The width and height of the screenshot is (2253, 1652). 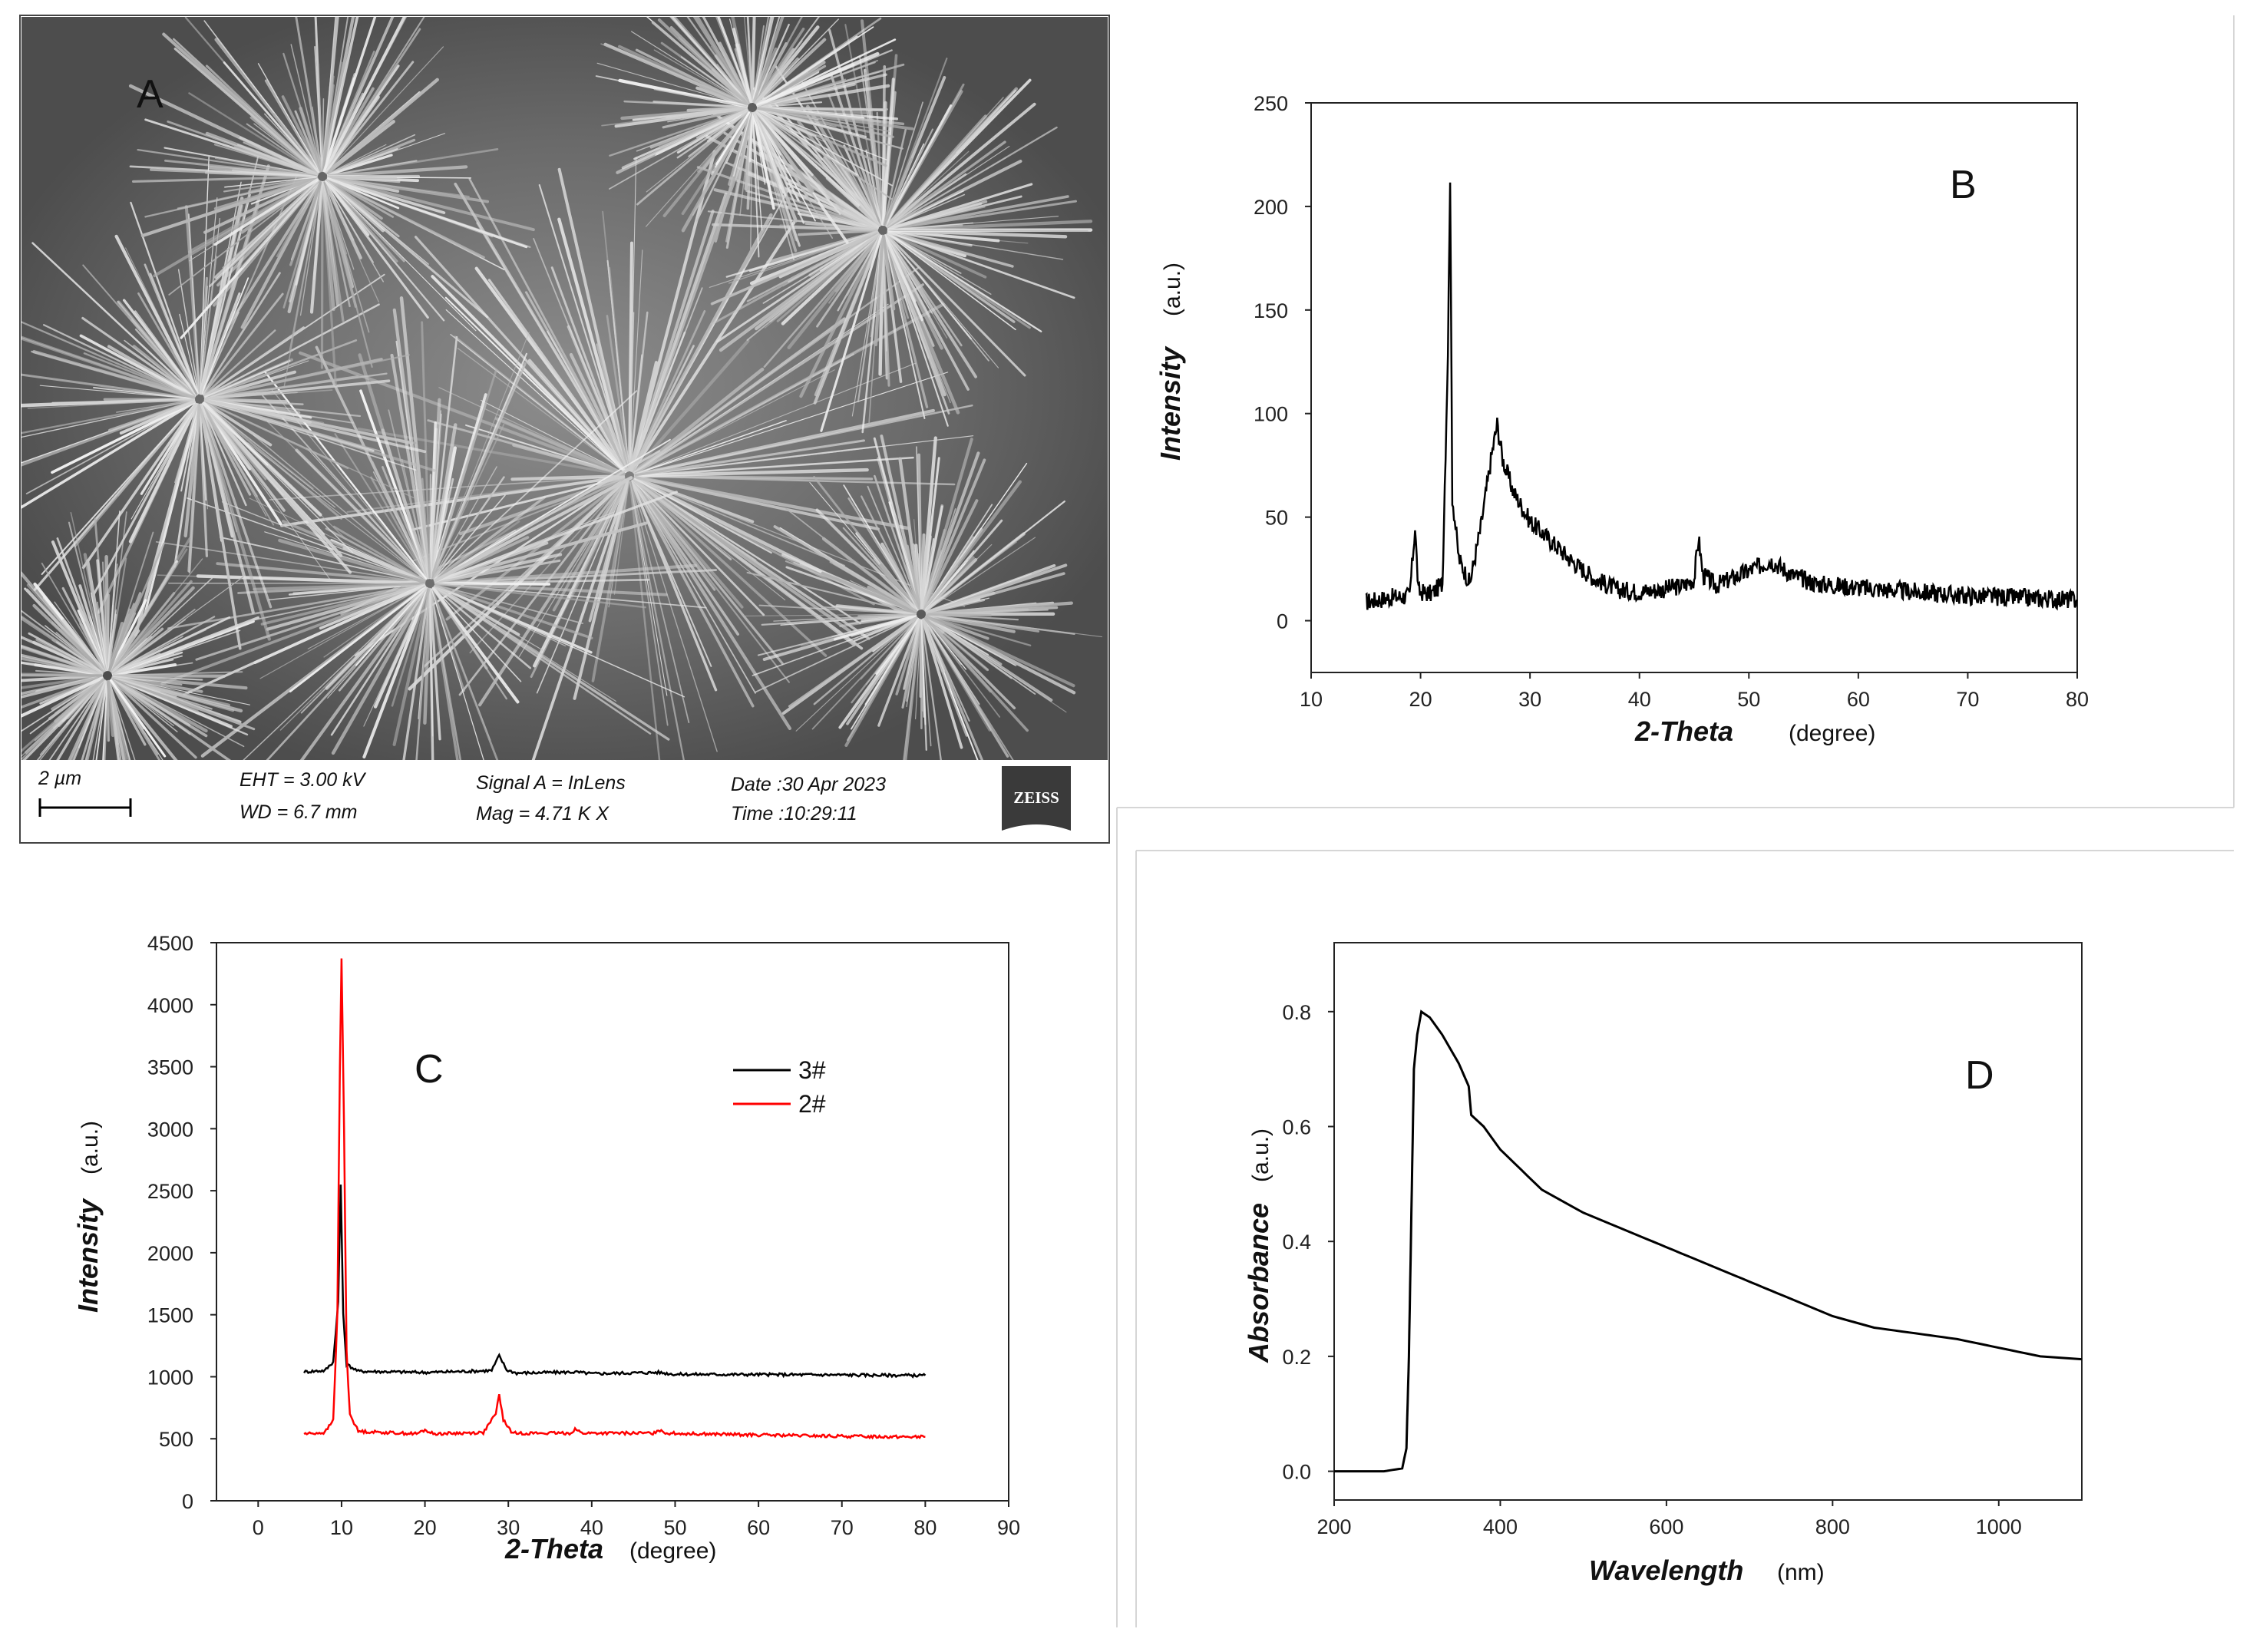 What do you see at coordinates (60, 778) in the screenshot?
I see `scale-bar-label: 2 µm` at bounding box center [60, 778].